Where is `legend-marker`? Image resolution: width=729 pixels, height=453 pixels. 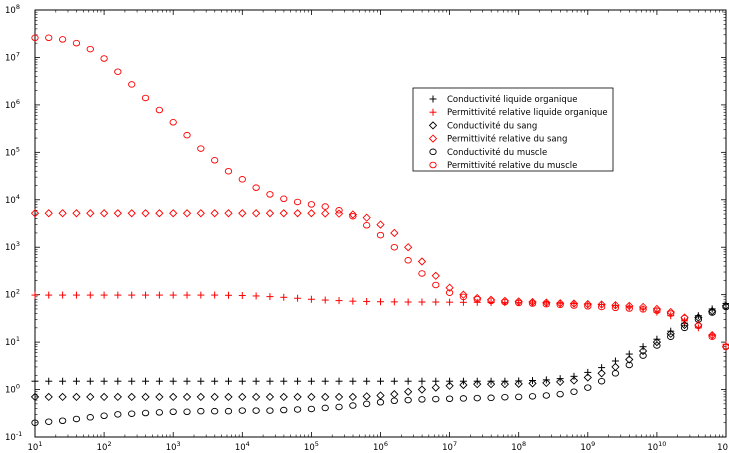
legend-marker is located at coordinates (433, 138).